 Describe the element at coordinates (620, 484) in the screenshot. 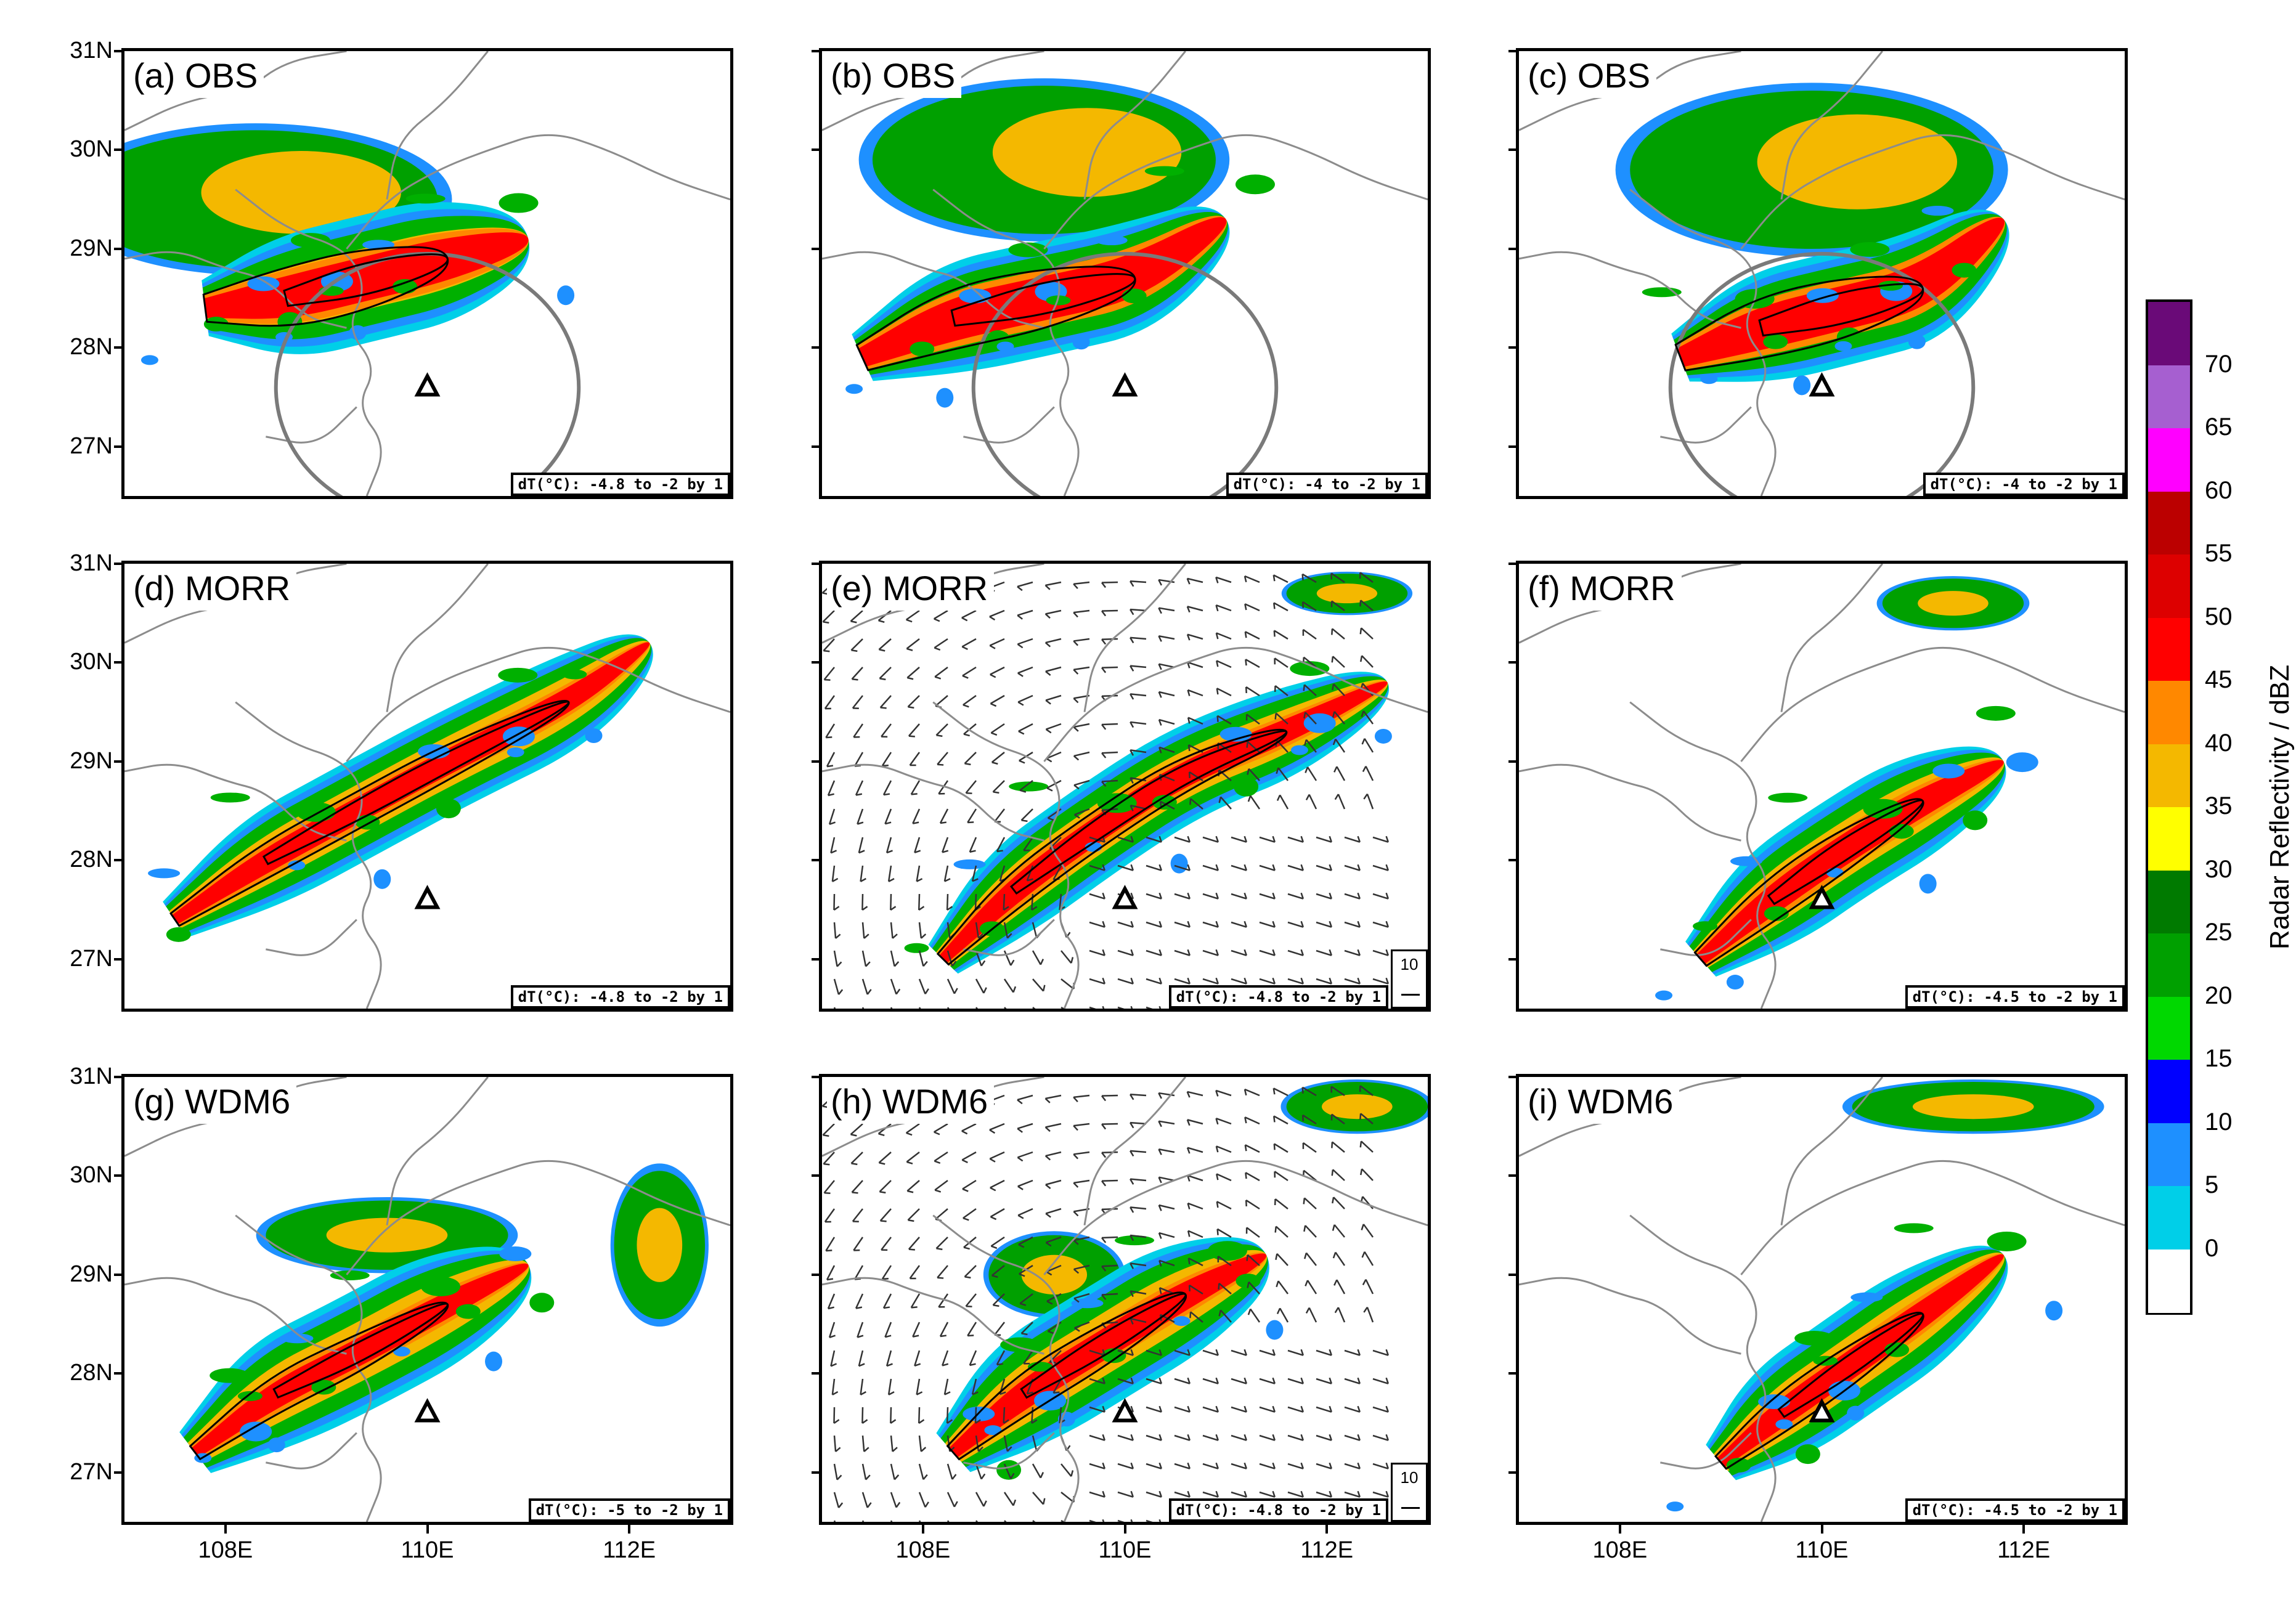

I see `dt-contour-legend: dT(°C): -4.8 to -2 by 1` at that location.